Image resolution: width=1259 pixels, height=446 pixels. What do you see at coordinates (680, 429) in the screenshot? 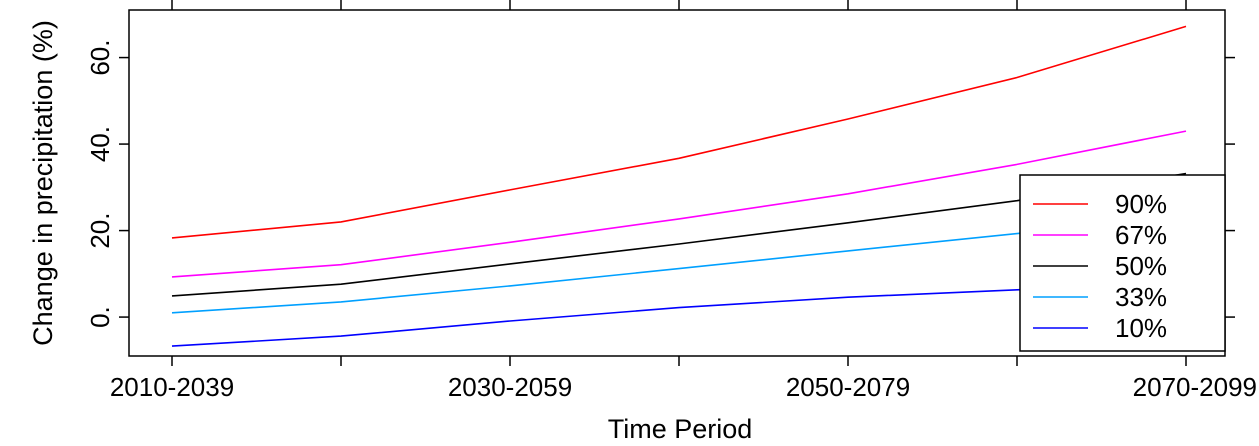
I see `x-axis-title: Time Period` at bounding box center [680, 429].